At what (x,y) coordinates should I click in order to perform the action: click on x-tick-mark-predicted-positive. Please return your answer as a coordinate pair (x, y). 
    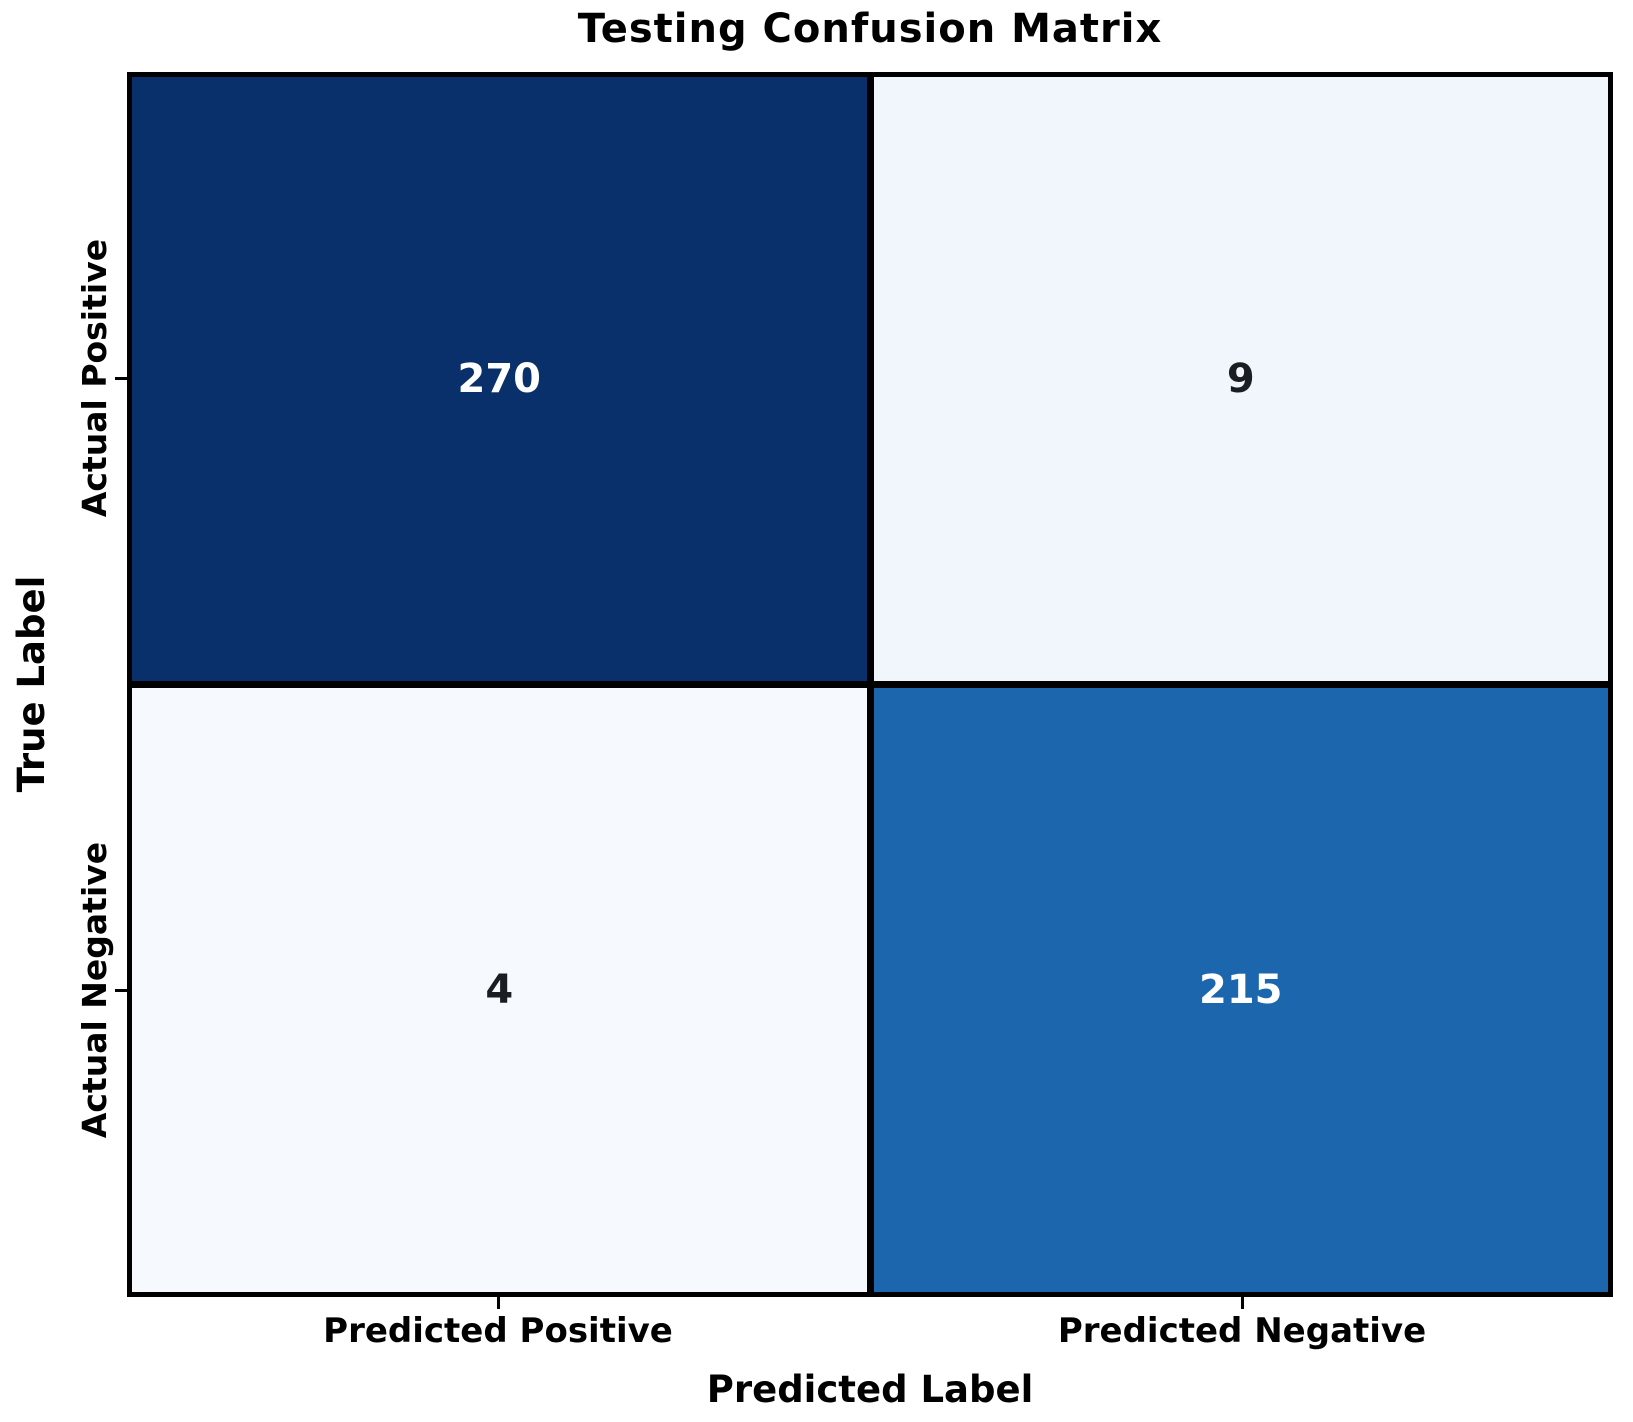
    Looking at the image, I should click on (498, 1303).